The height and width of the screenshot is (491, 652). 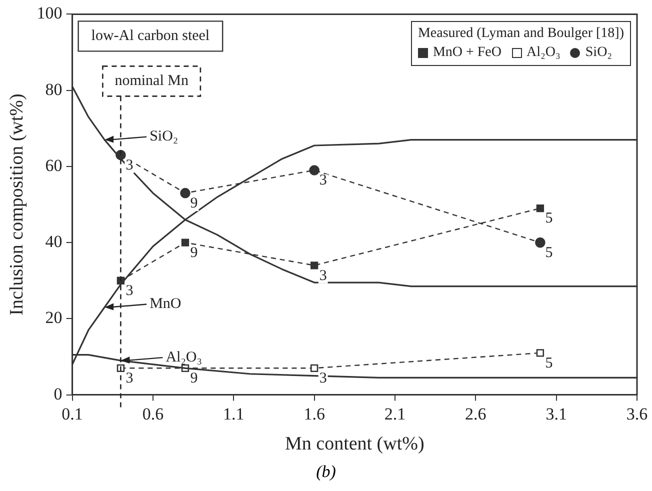 What do you see at coordinates (556, 414) in the screenshot?
I see `x-tick-label: 3.1` at bounding box center [556, 414].